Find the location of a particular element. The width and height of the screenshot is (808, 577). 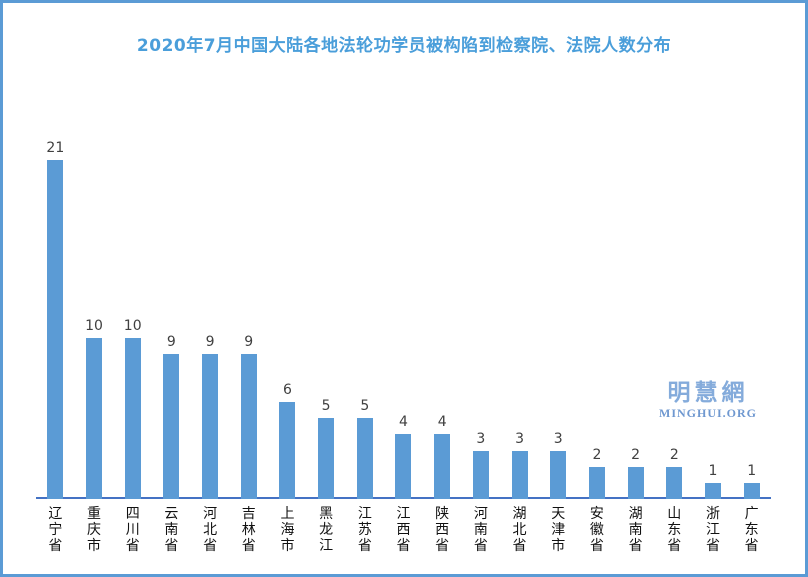

x-axis-label: 云南省 is located at coordinates (171, 530).